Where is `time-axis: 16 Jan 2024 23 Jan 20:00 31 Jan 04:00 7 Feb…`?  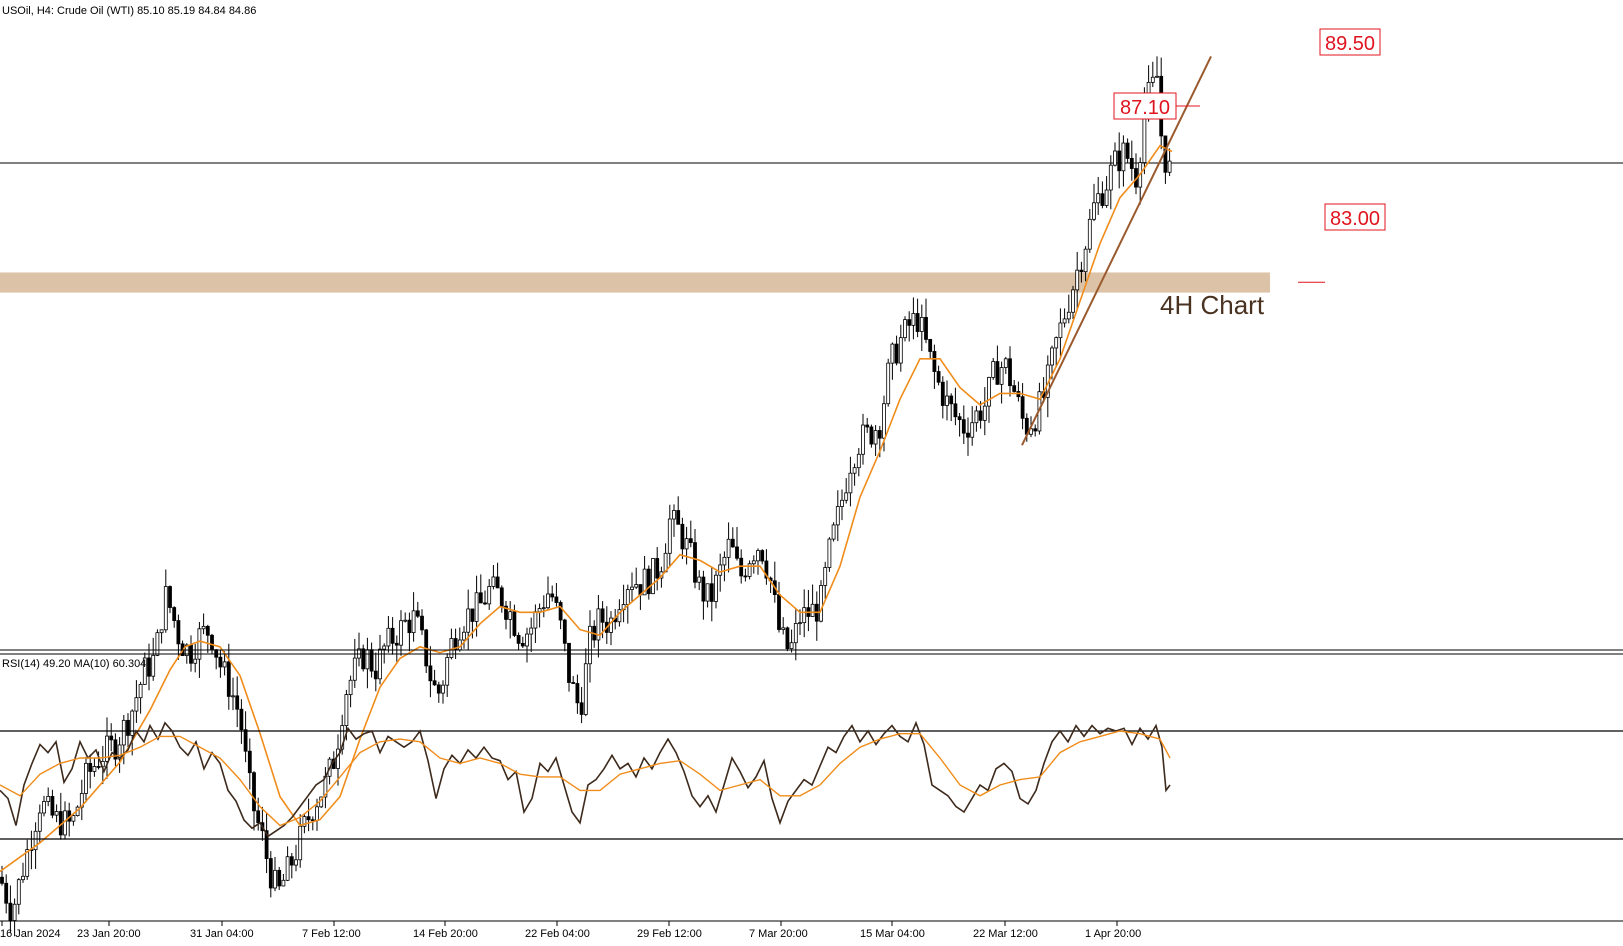 time-axis: 16 Jan 2024 23 Jan 20:00 31 Jan 04:00 7 Feb… is located at coordinates (570, 930).